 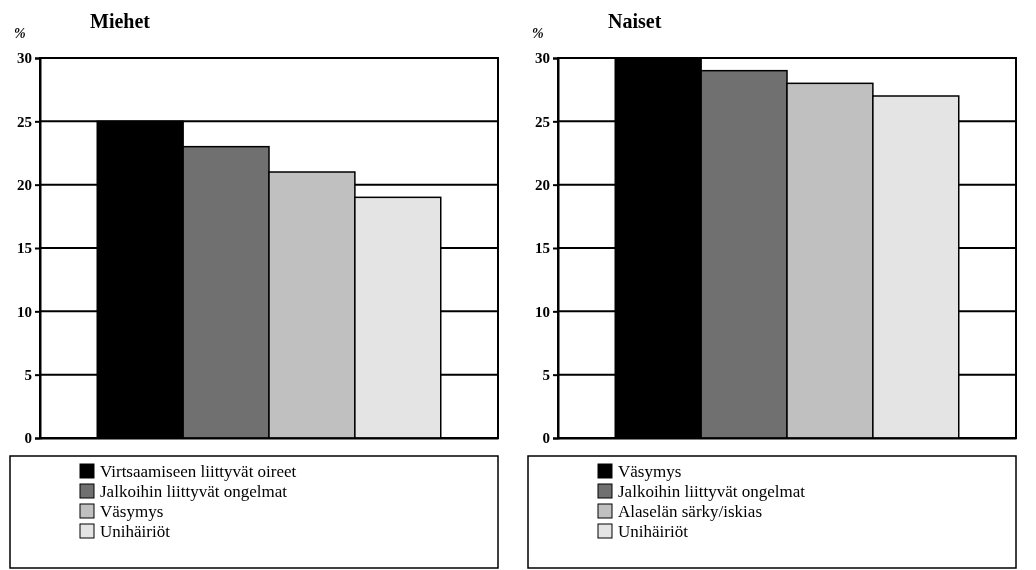 What do you see at coordinates (635, 21) in the screenshot?
I see `chart-title: Naiset` at bounding box center [635, 21].